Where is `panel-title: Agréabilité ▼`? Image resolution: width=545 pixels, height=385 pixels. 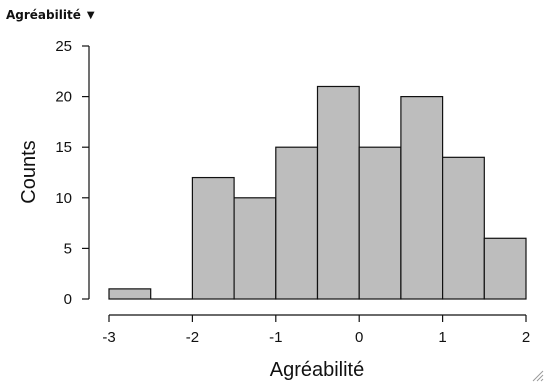 panel-title: Agréabilité ▼ is located at coordinates (50, 15).